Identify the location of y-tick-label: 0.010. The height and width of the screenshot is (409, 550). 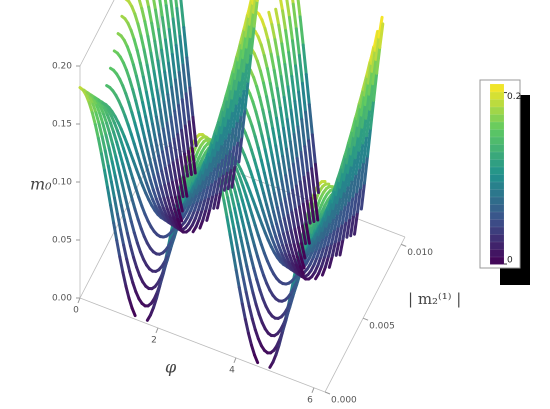
(420, 253).